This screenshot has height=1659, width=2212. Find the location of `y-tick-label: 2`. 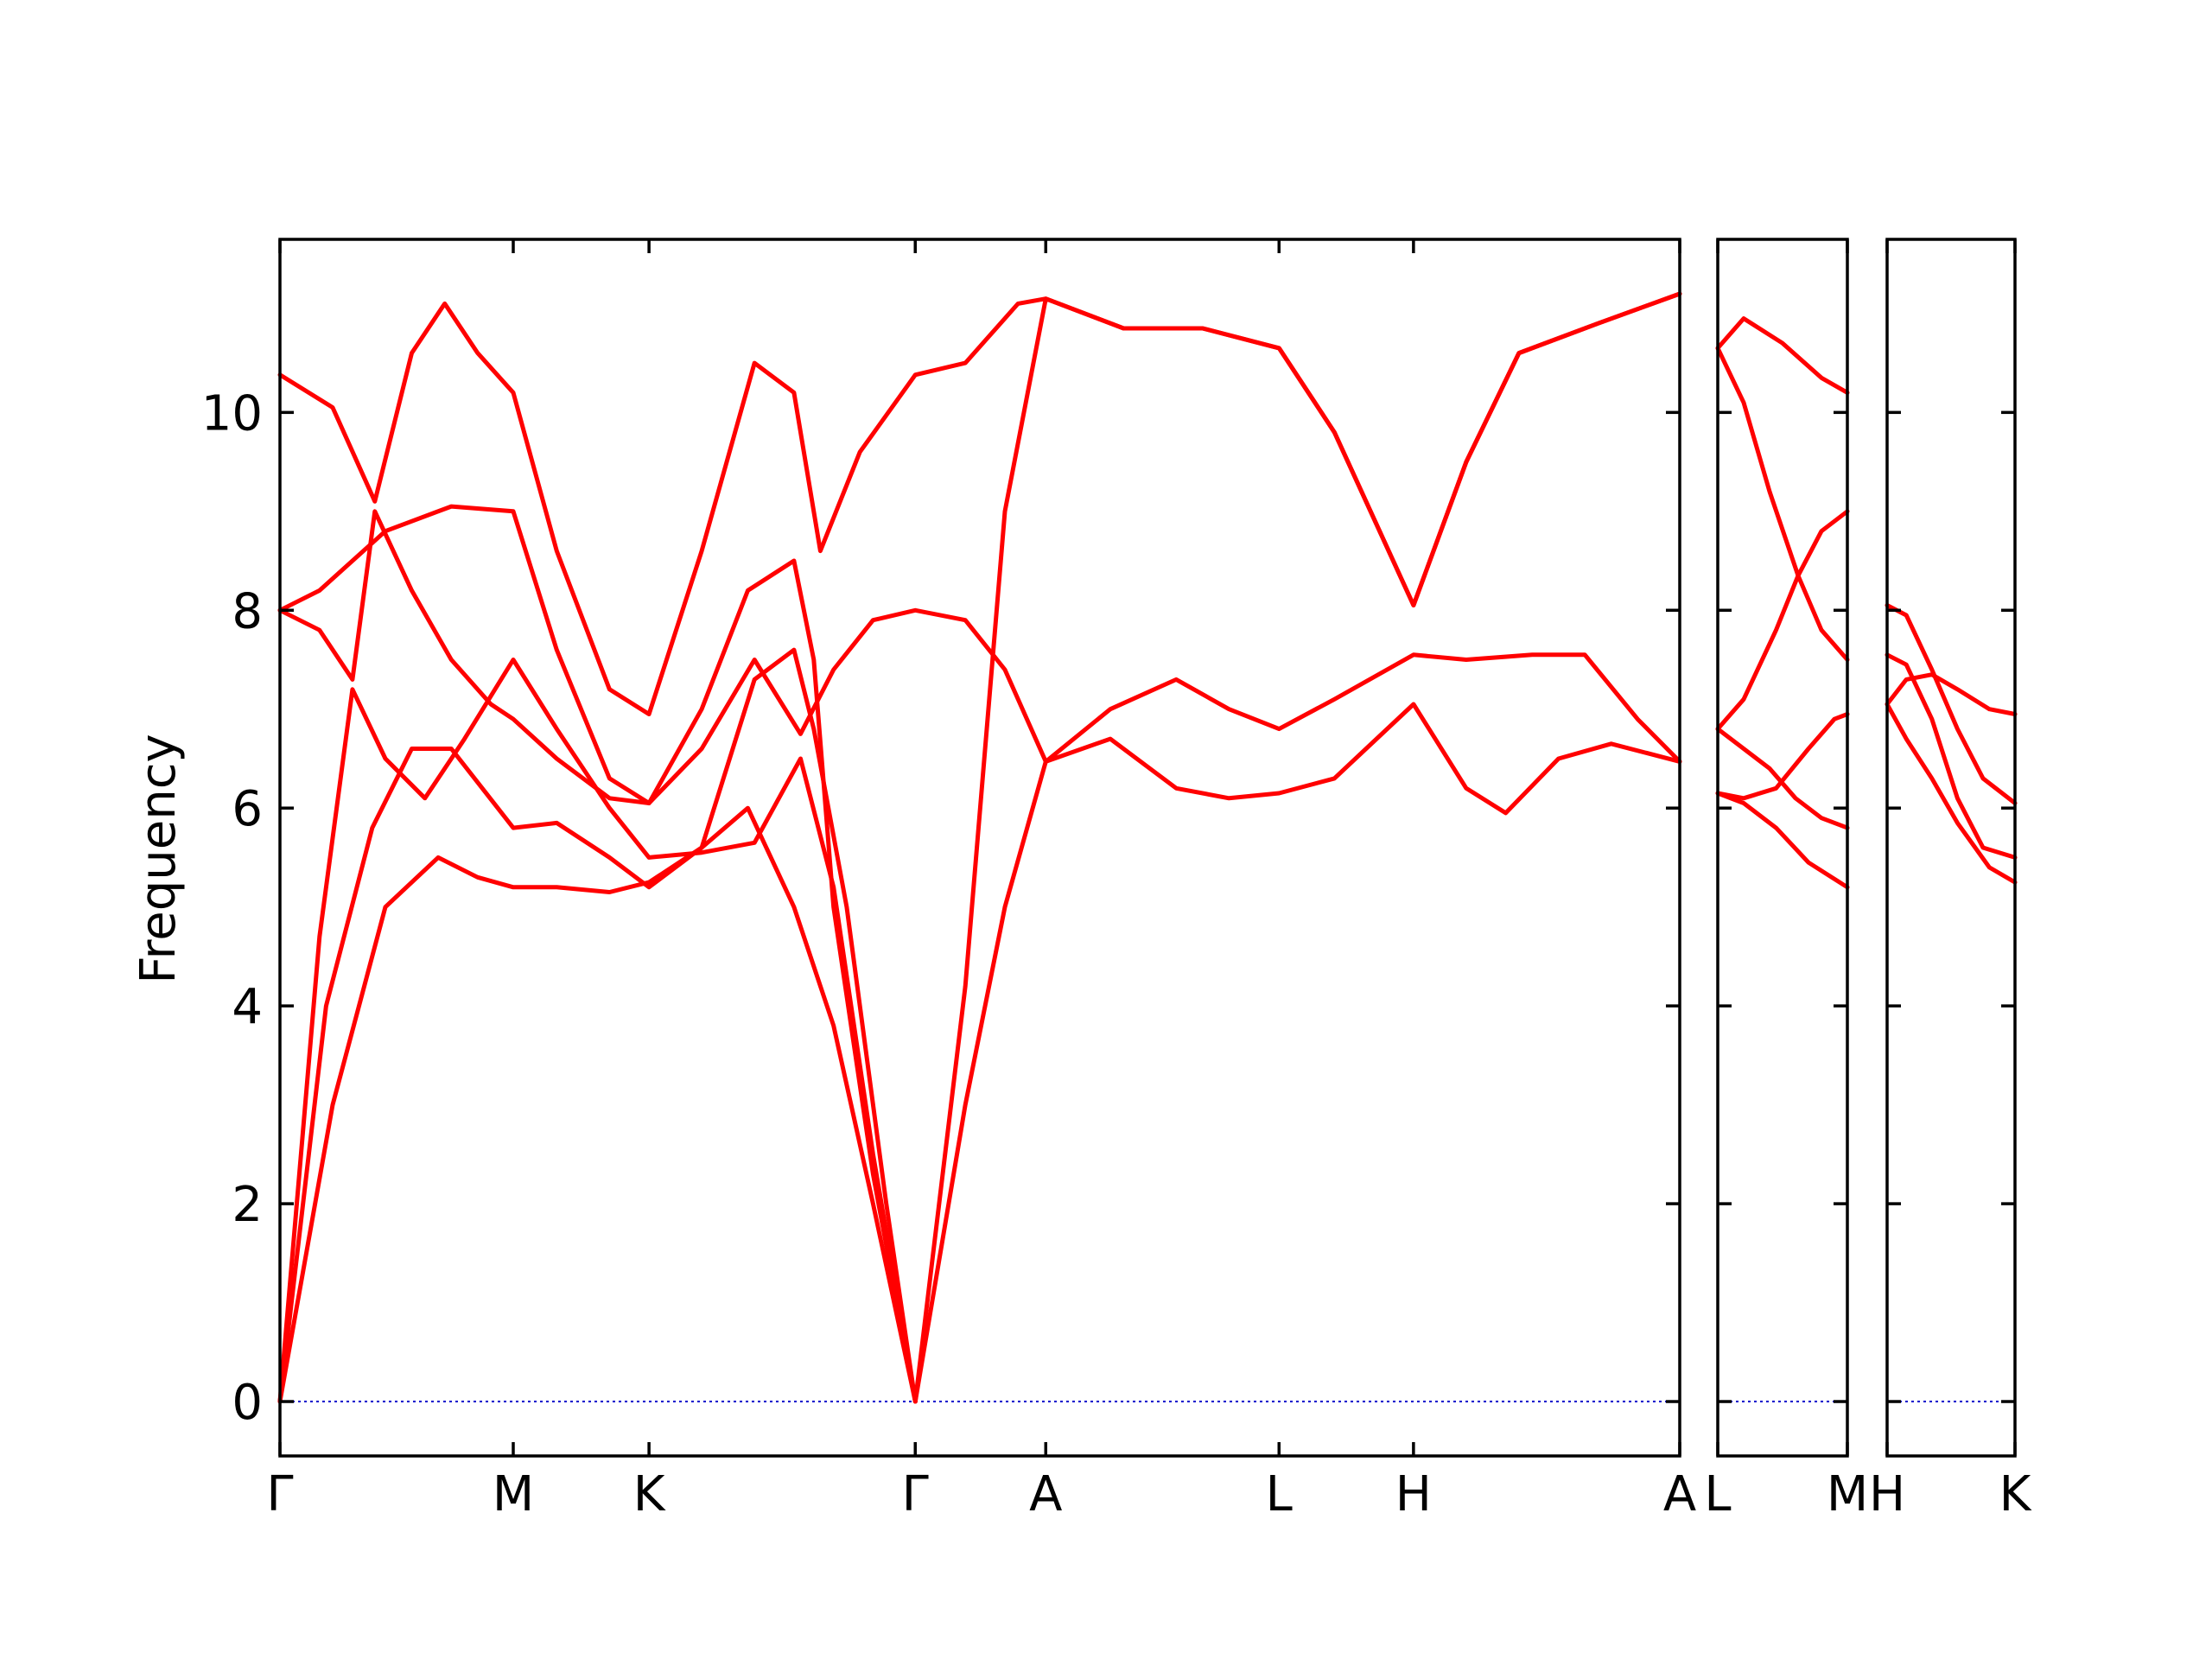

y-tick-label: 2 is located at coordinates (247, 1205).